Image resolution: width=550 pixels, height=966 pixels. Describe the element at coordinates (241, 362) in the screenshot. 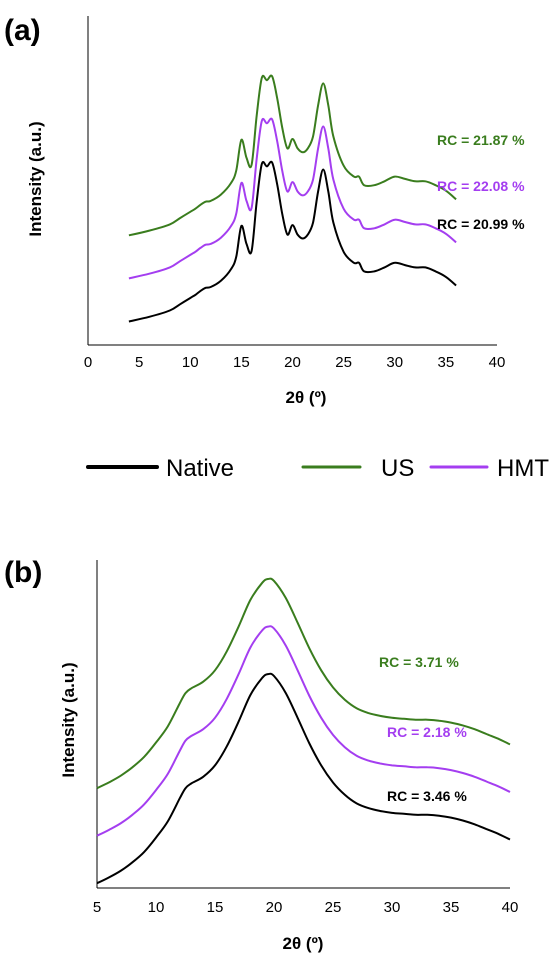

I see `panel-a-x-tick-label: 15` at that location.